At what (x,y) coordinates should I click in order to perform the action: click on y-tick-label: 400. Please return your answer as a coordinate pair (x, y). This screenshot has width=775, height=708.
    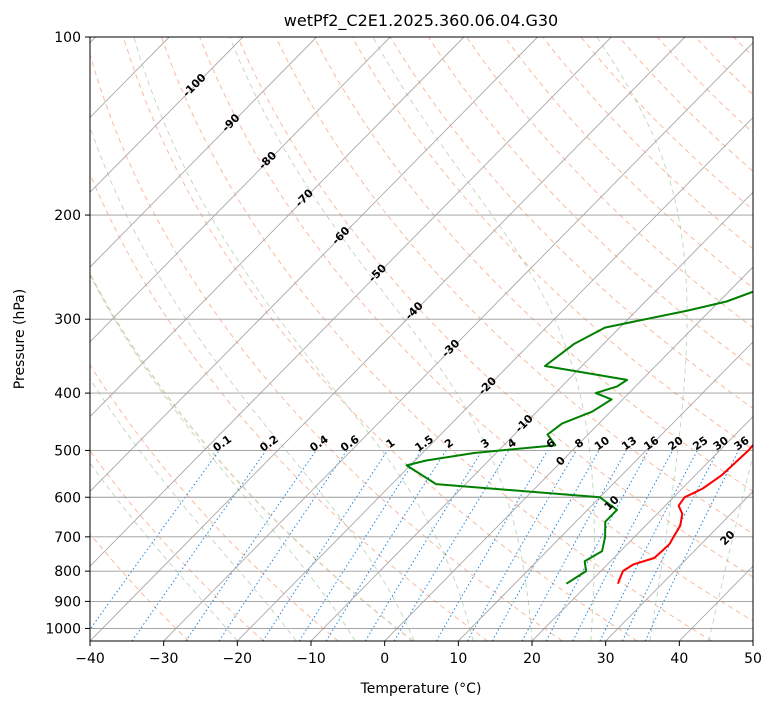
    Looking at the image, I should click on (67, 394).